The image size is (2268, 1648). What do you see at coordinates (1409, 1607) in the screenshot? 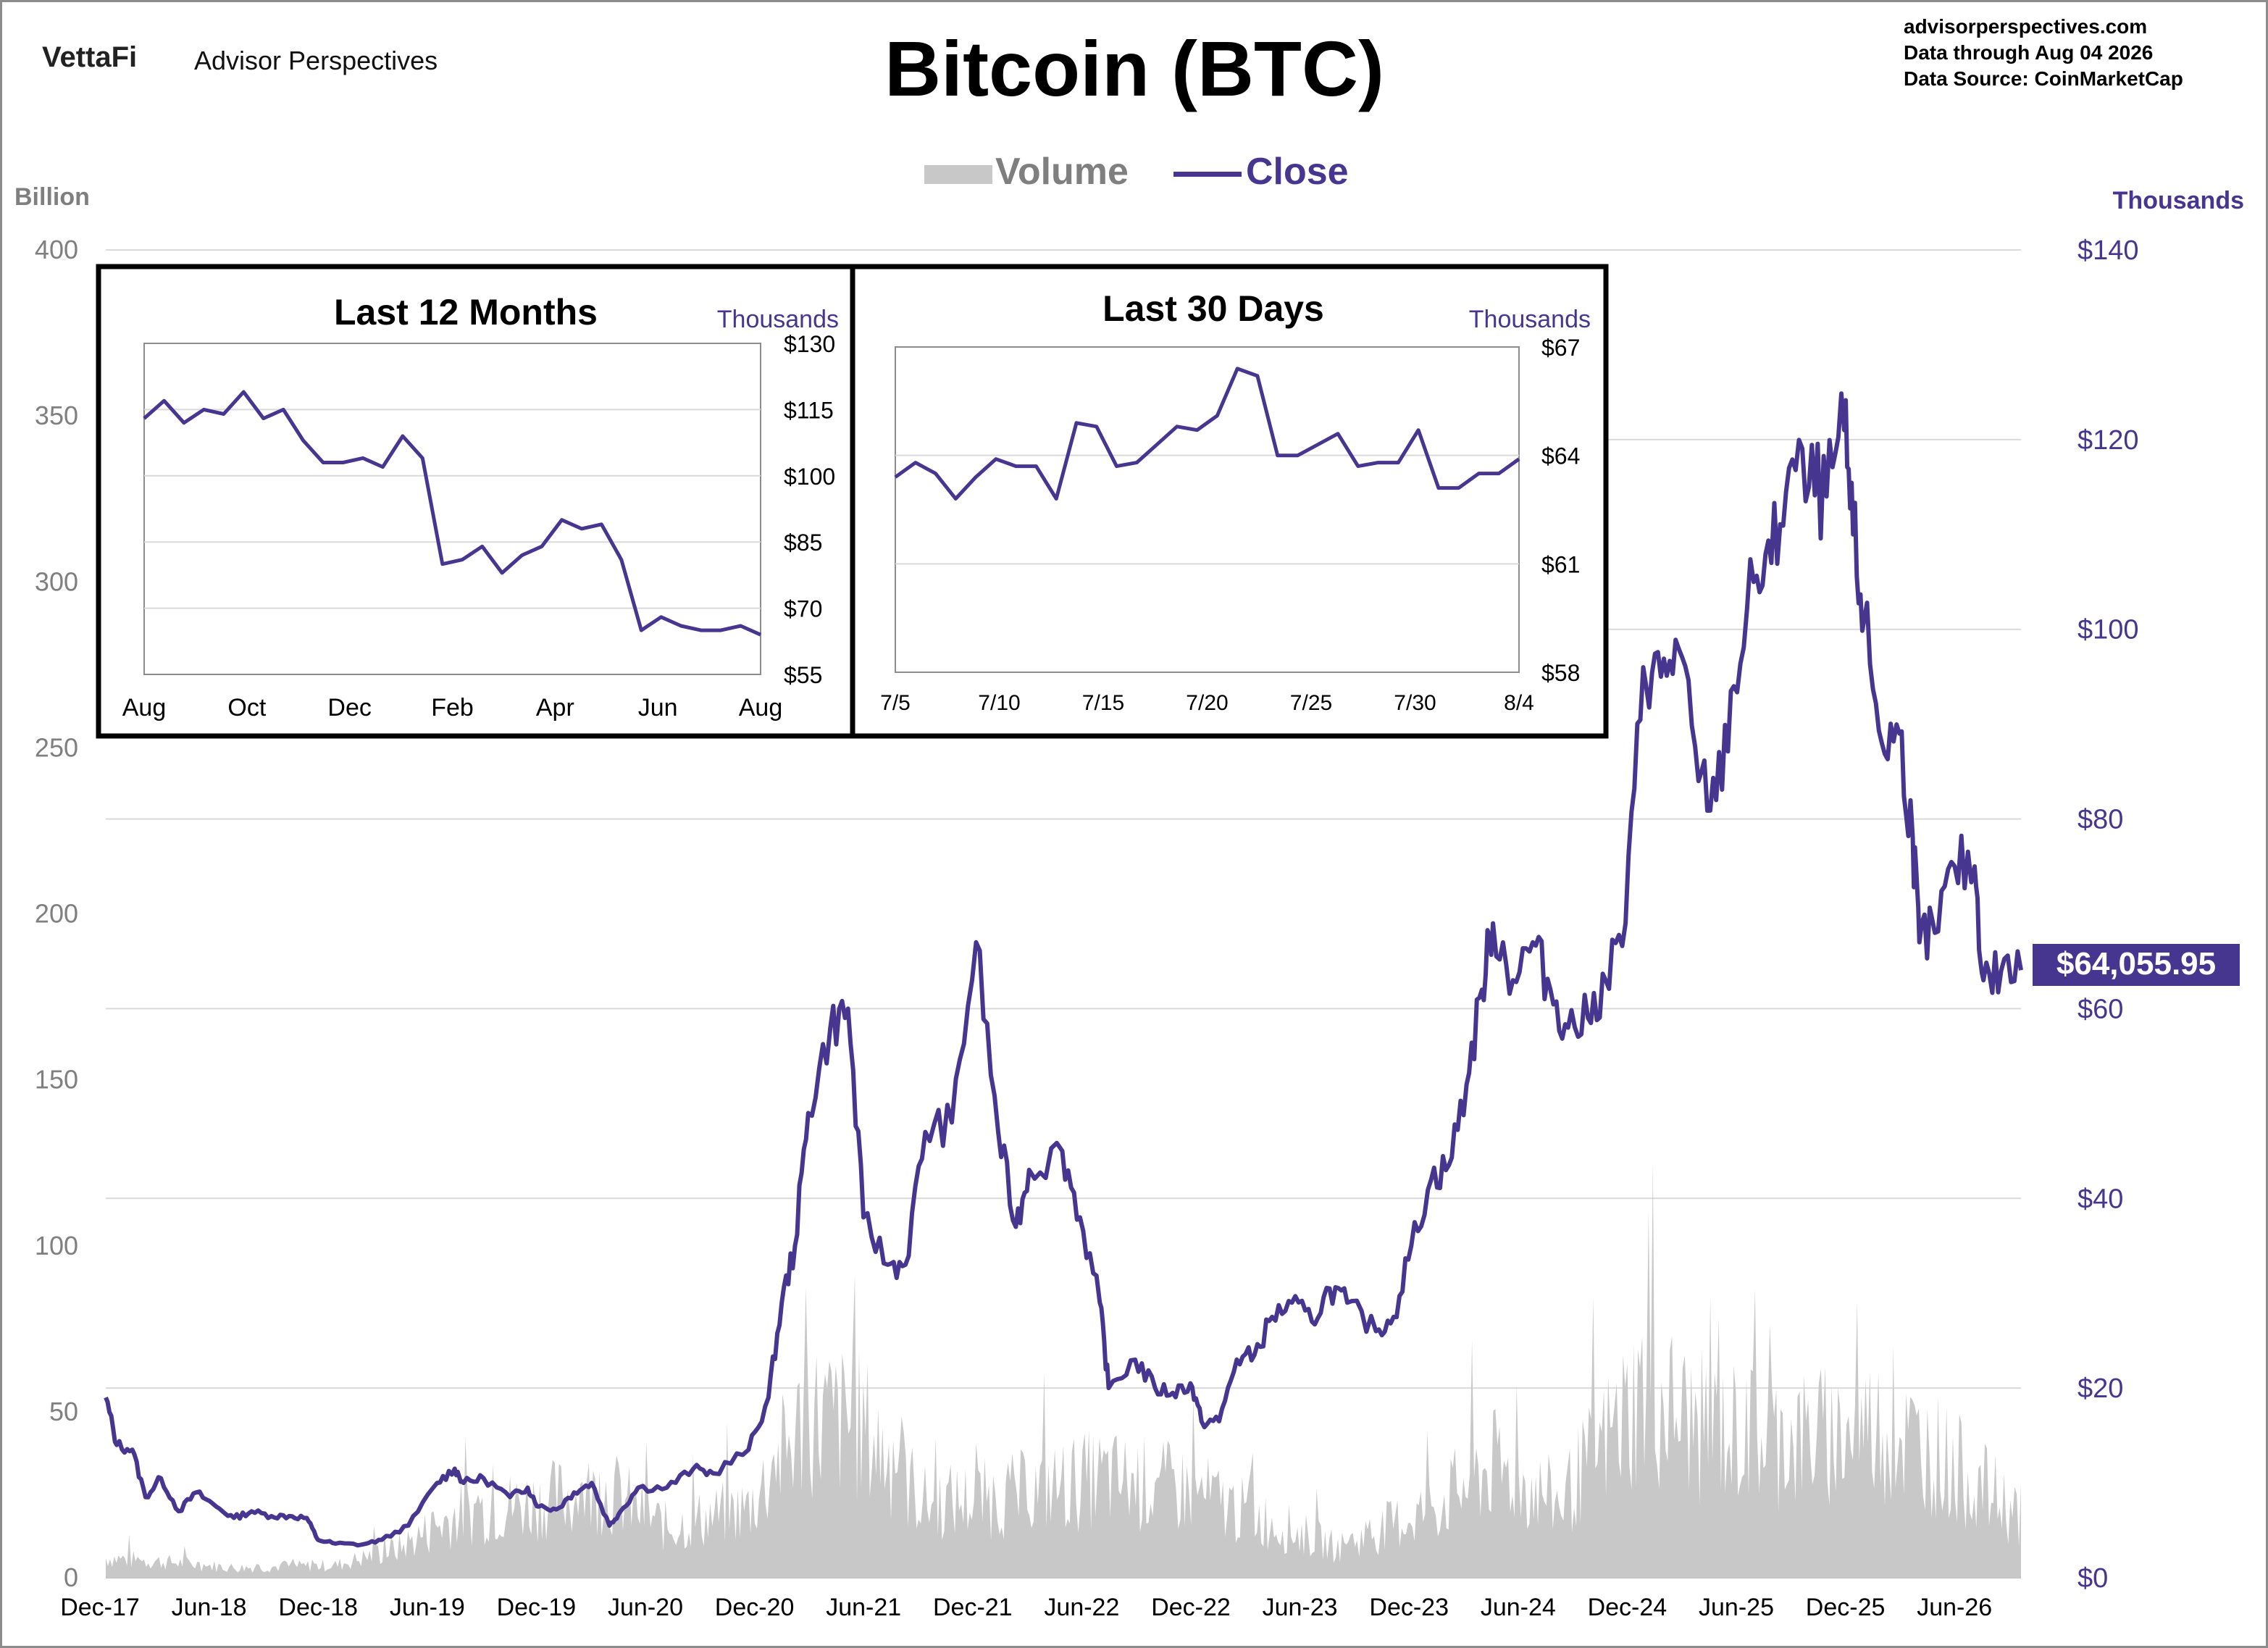
I see `x-tick-label: Dec-23` at bounding box center [1409, 1607].